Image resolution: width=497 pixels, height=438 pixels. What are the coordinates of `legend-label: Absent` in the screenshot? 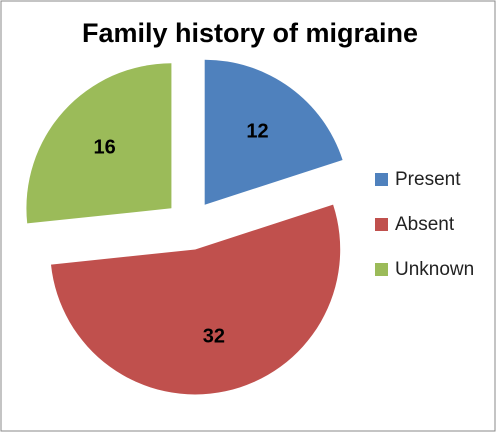 It's located at (425, 224).